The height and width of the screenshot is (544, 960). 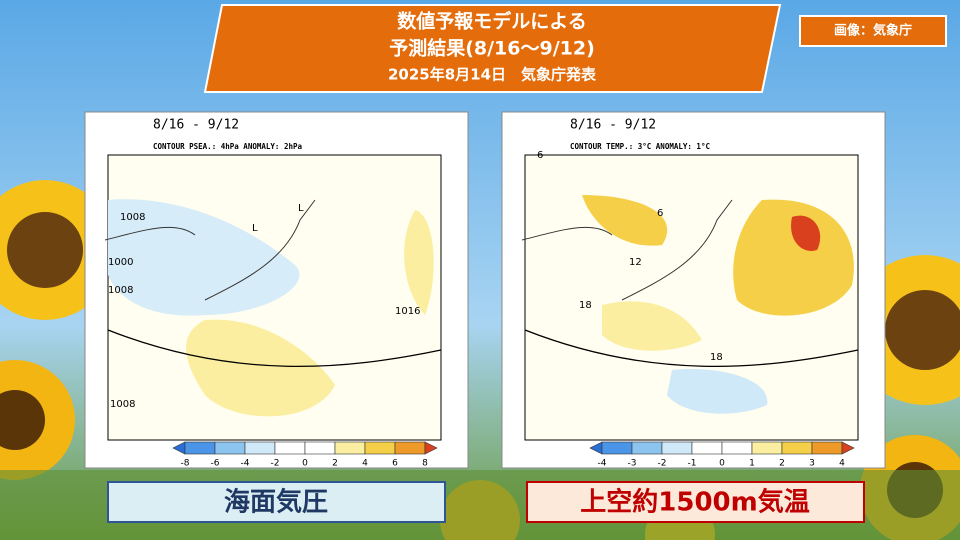 What do you see at coordinates (185, 464) in the screenshot?
I see `colorbar-tick-label: -8` at bounding box center [185, 464].